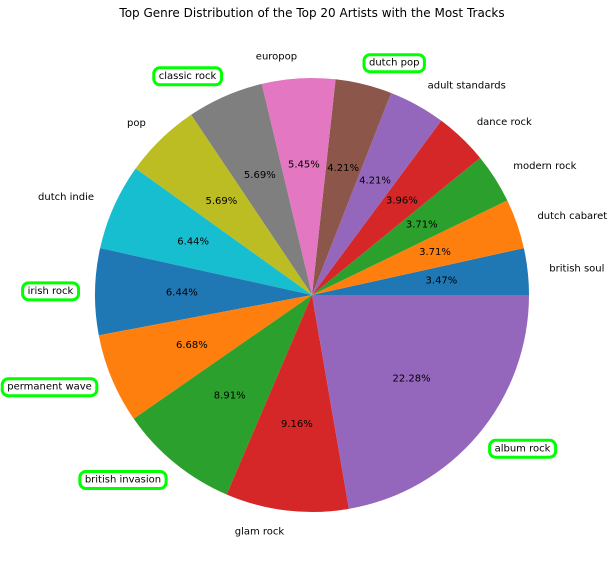 The height and width of the screenshot is (579, 614). I want to click on pie-slice-dutch-cabaret, so click(418, 247).